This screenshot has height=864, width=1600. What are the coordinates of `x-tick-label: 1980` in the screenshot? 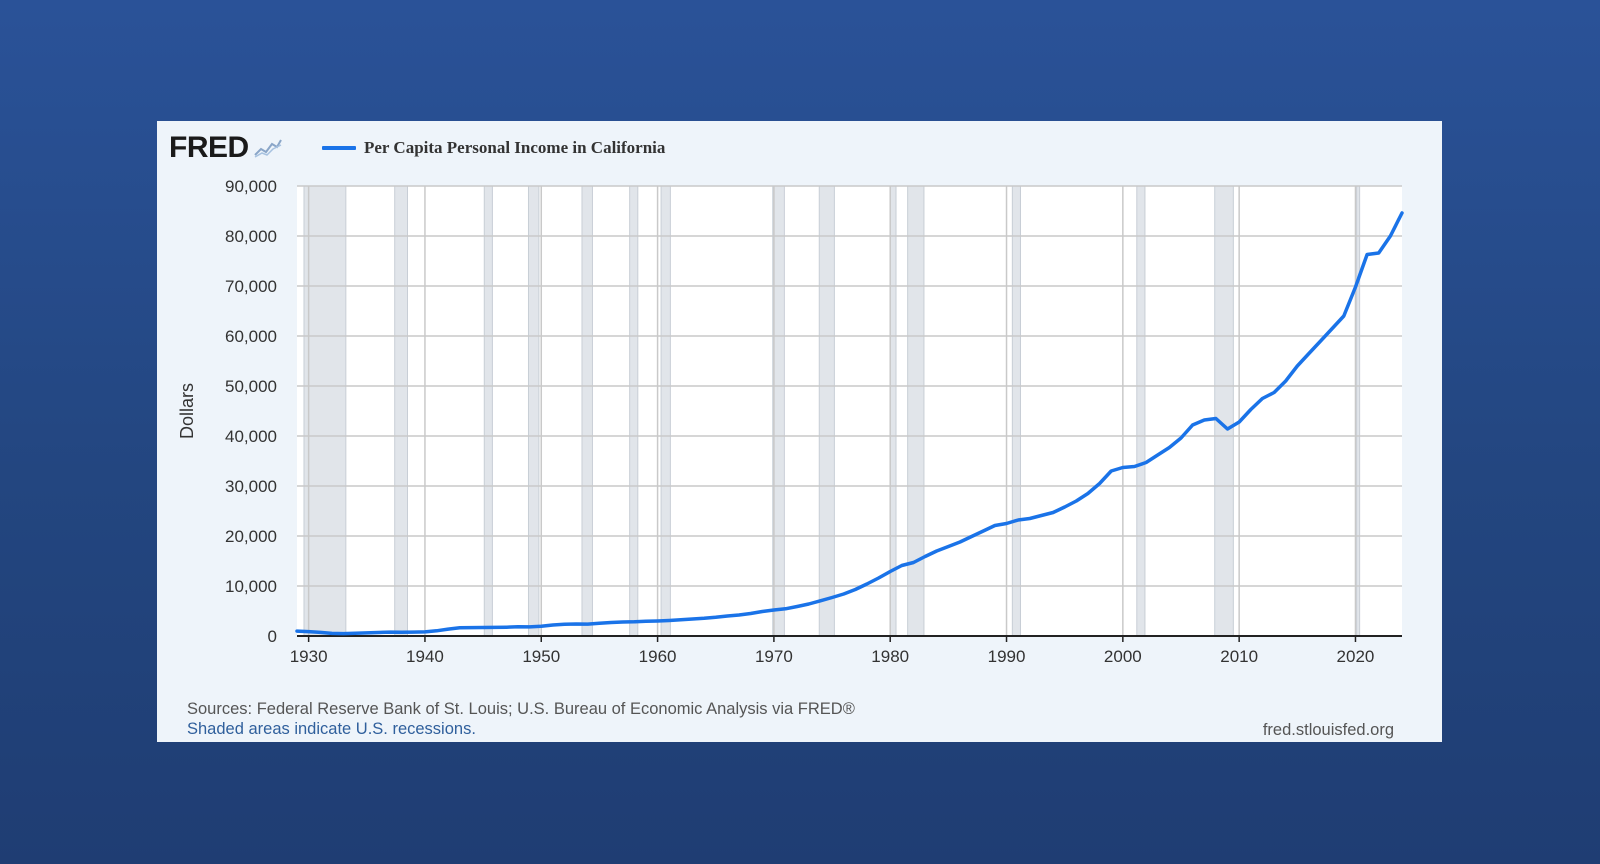 It's located at (890, 656).